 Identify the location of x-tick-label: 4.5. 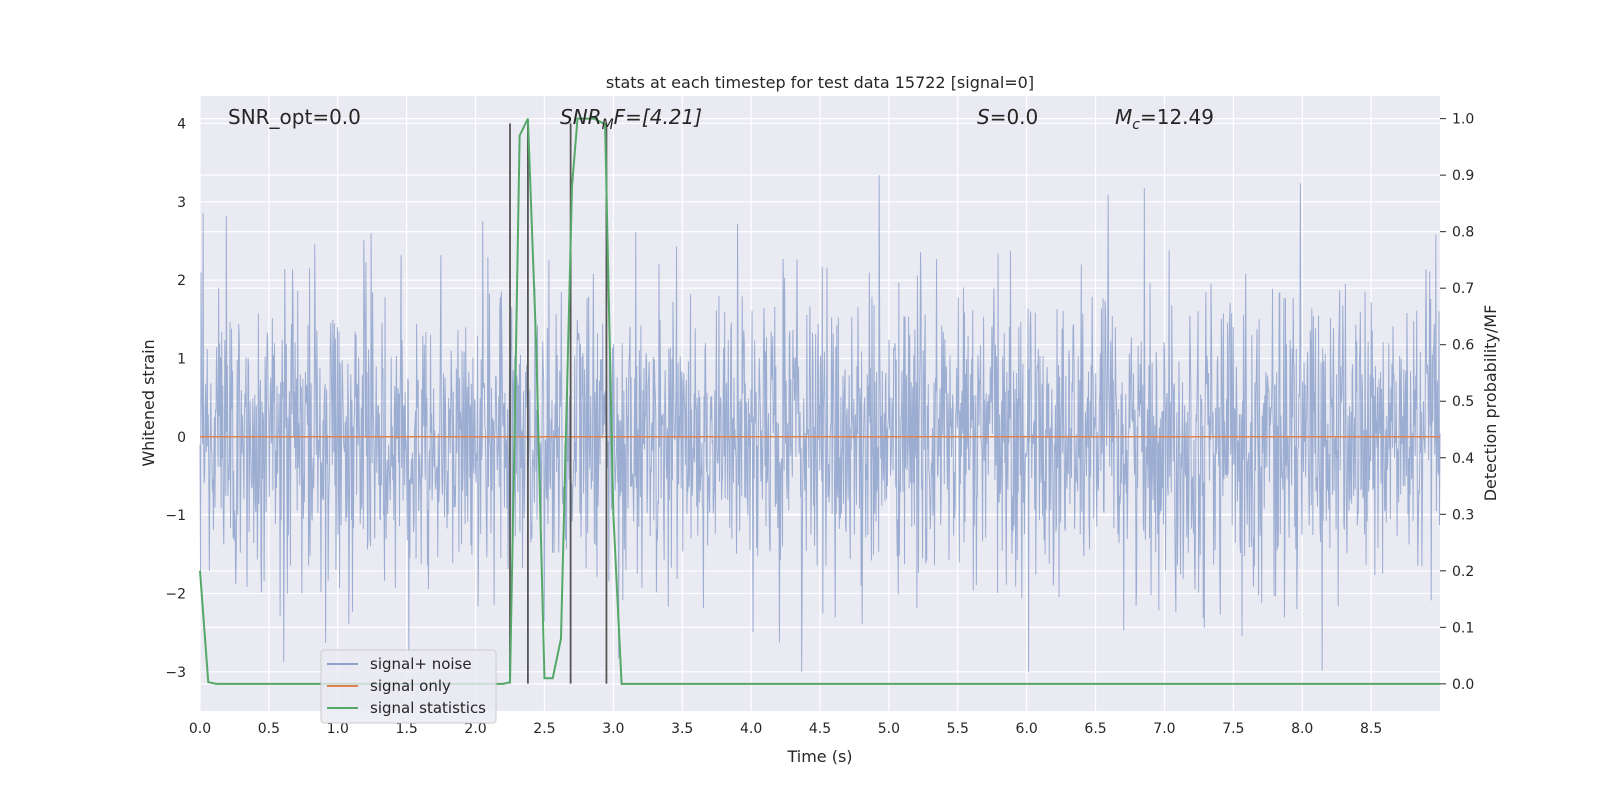
(820, 729).